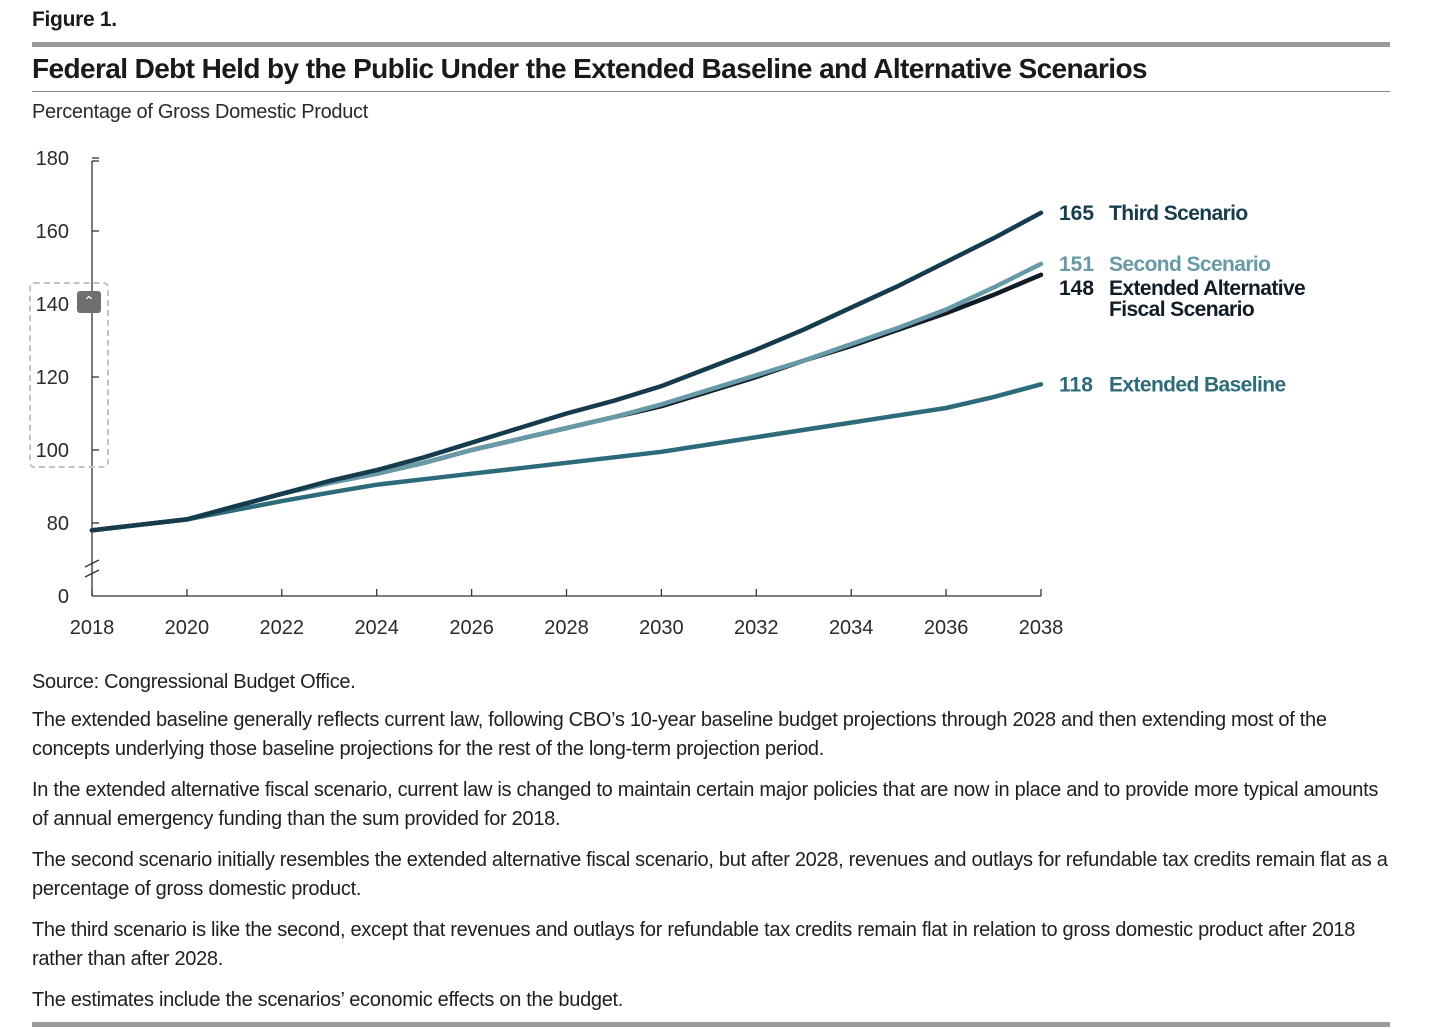  What do you see at coordinates (851, 628) in the screenshot?
I see `x-tick-label: 2034` at bounding box center [851, 628].